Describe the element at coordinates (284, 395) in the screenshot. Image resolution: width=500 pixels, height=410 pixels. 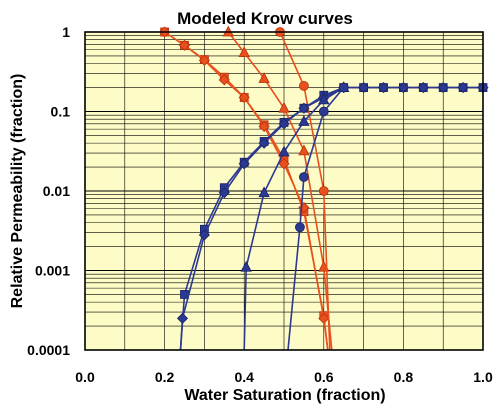
I see `x-axis-label: Water Saturation (fraction)` at that location.